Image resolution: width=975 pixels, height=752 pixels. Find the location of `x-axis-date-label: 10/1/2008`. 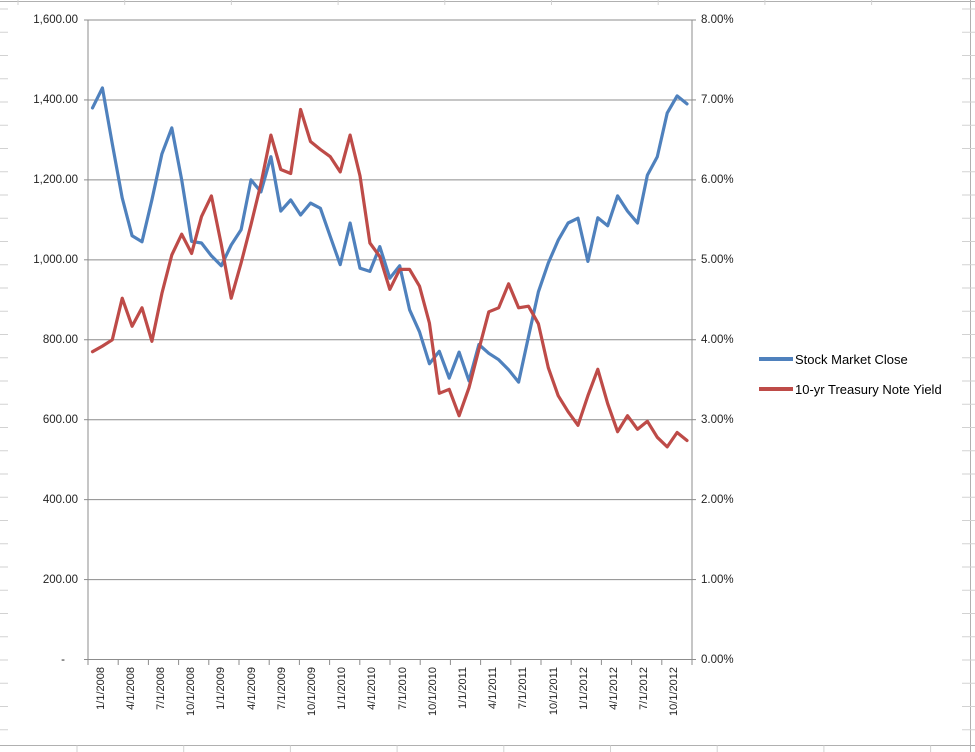

x-axis-date-label: 10/1/2008 is located at coordinates (191, 691).